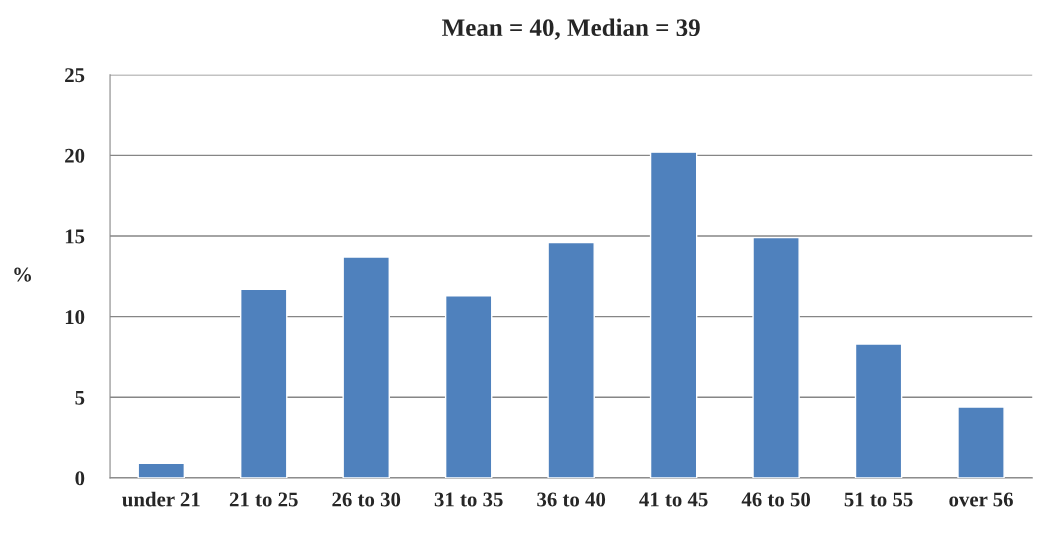 This screenshot has height=534, width=1048. Describe the element at coordinates (571, 29) in the screenshot. I see `chart-title: Mean = 40, Median = 39` at that location.